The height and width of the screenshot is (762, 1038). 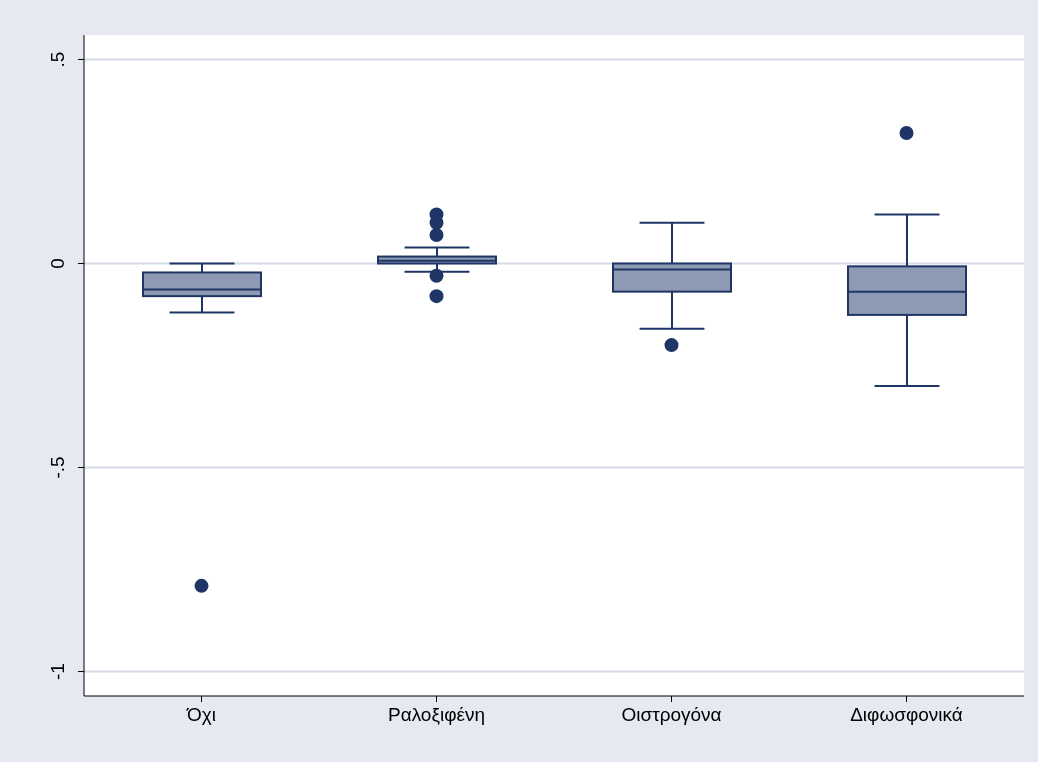 What do you see at coordinates (57, 263) in the screenshot?
I see `y-tick-label: 0` at bounding box center [57, 263].